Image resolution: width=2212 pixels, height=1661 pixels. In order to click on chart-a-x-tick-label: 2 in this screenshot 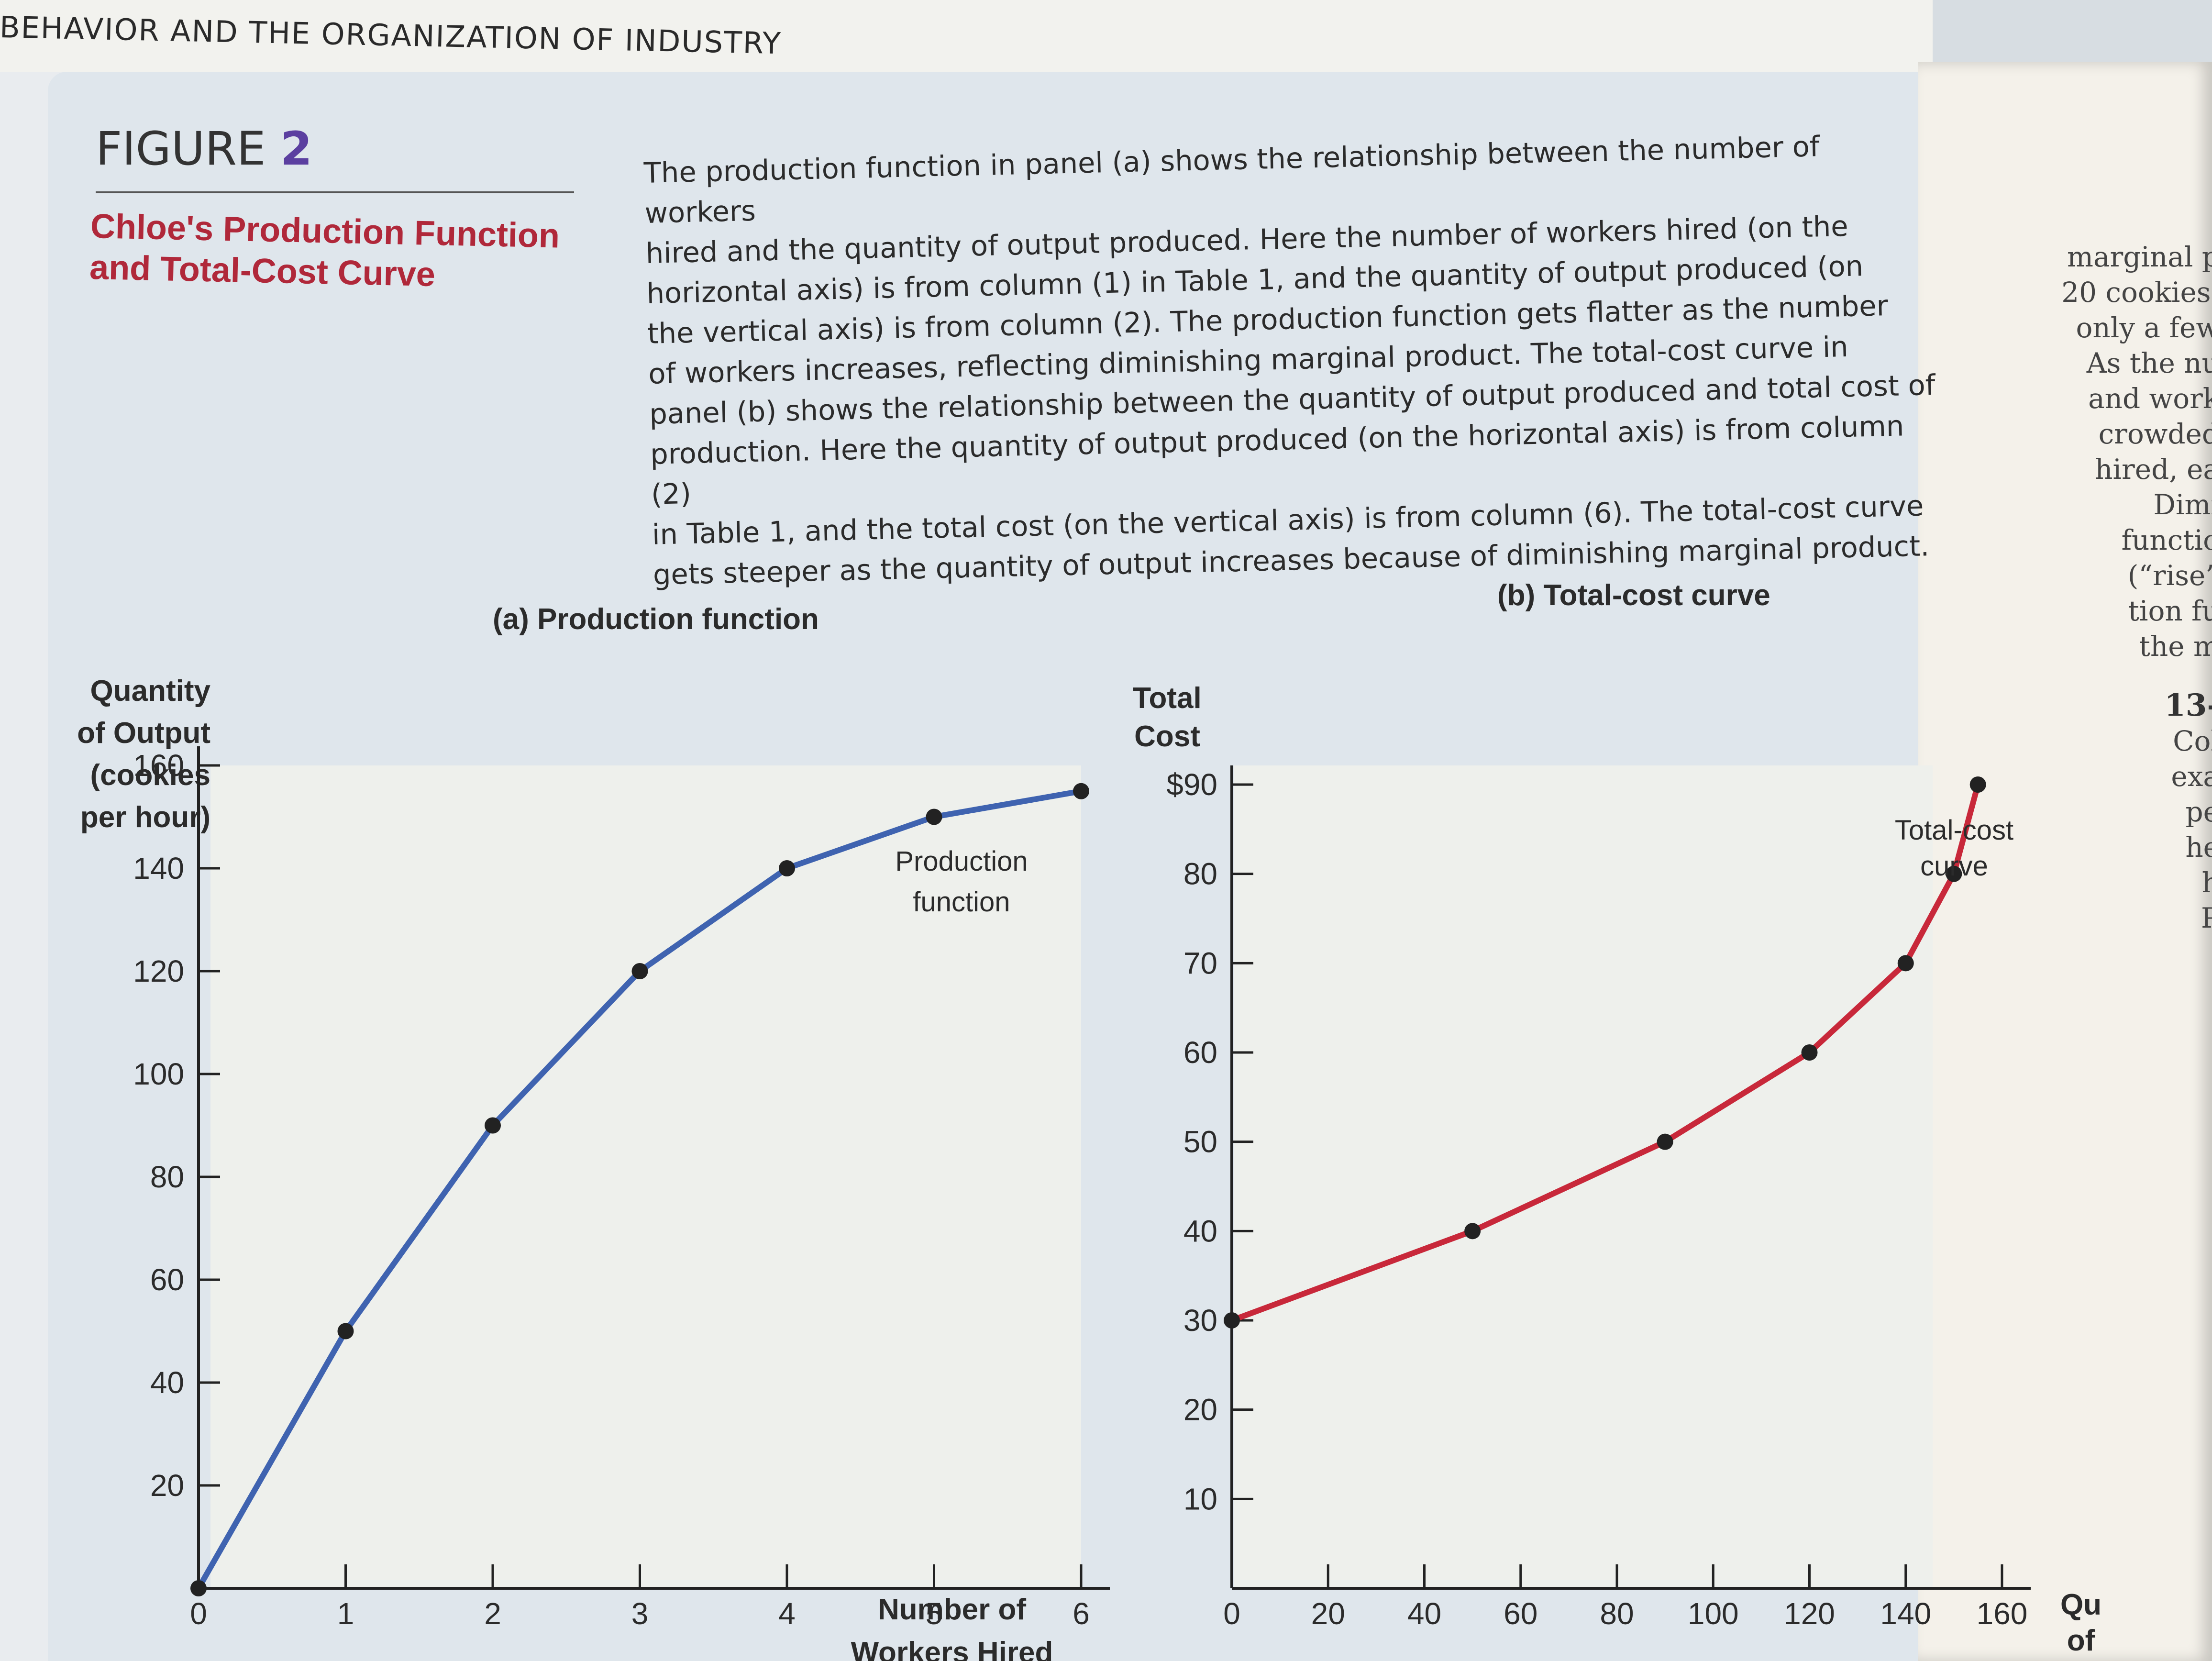, I will do `click(492, 1614)`.